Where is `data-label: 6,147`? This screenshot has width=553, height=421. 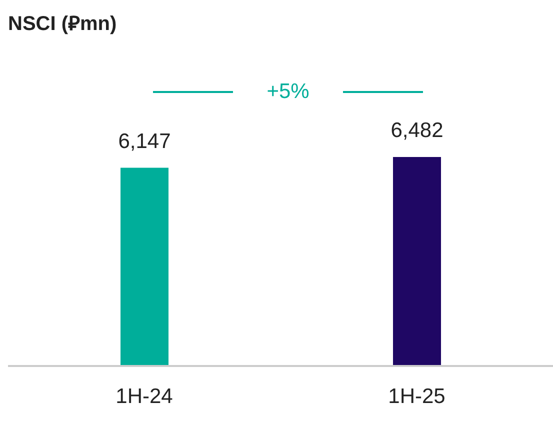 data-label: 6,147 is located at coordinates (144, 141).